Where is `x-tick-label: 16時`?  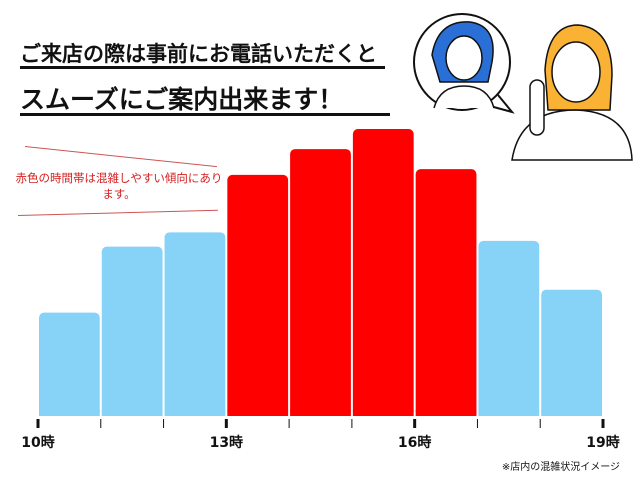 x-tick-label: 16時 is located at coordinates (414, 442).